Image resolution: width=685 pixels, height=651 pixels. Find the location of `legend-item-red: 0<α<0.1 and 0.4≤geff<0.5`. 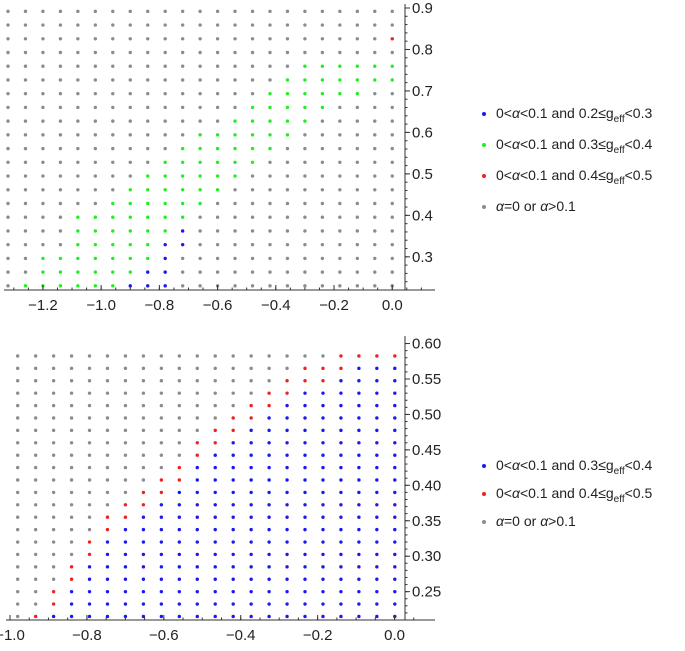

legend-item-red: 0<α<0.1 and 0.4≤geff<0.5 is located at coordinates (567, 177).